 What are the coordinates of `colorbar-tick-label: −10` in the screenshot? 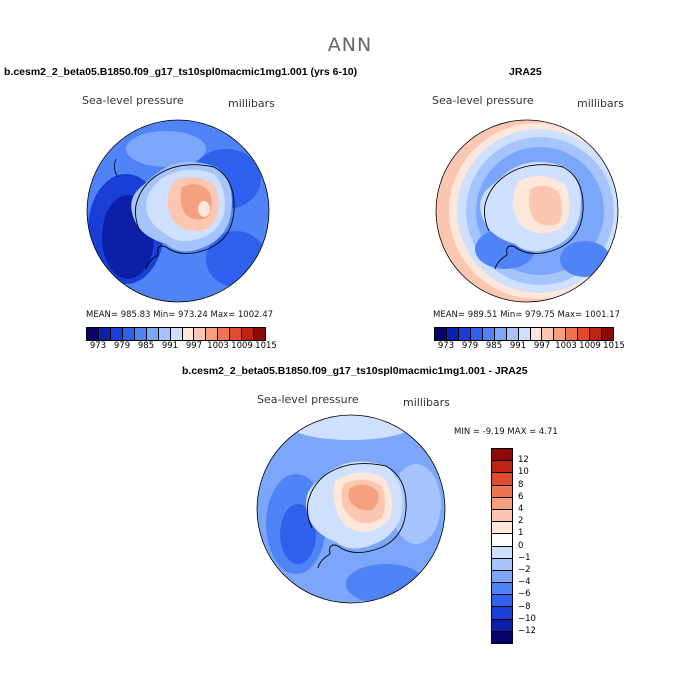 It's located at (527, 618).